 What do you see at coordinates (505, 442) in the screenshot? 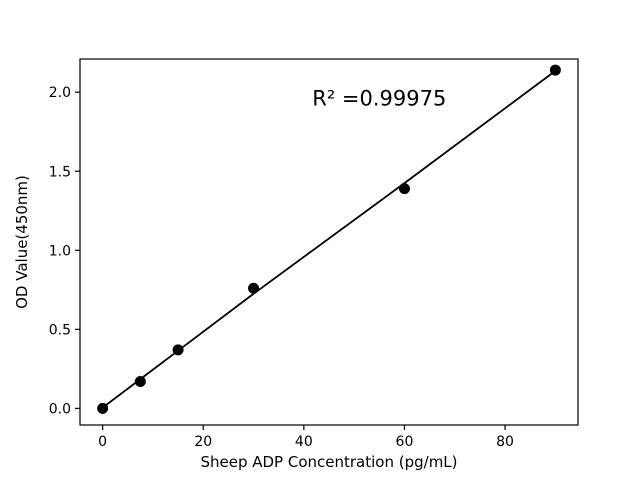
I see `x-tick-label: 80` at bounding box center [505, 442].